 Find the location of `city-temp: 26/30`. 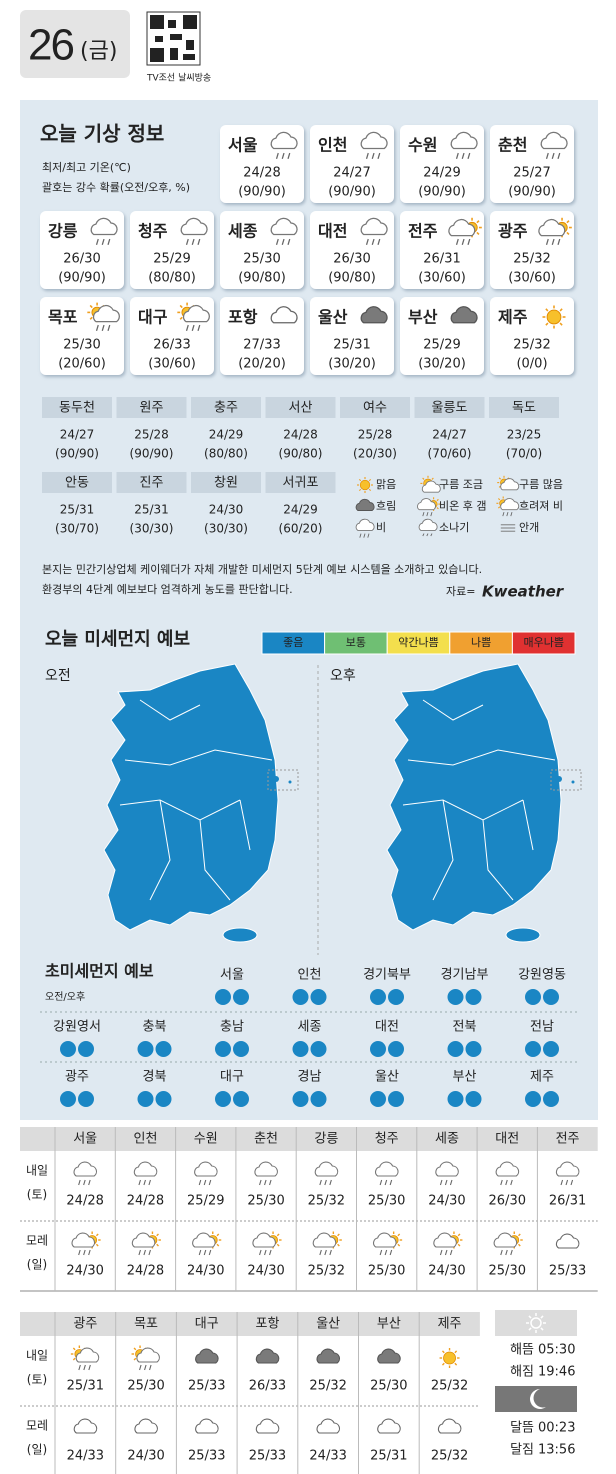

city-temp: 26/30 is located at coordinates (81, 259).